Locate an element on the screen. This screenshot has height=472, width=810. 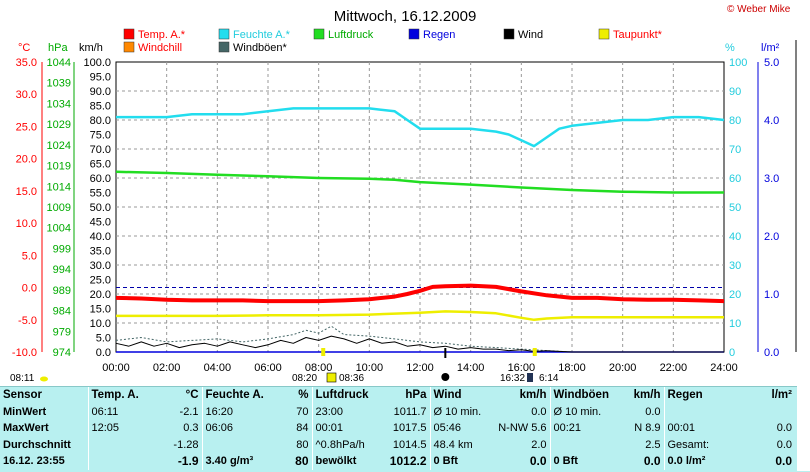
copyright: © Weber Mike is located at coordinates (759, 9).